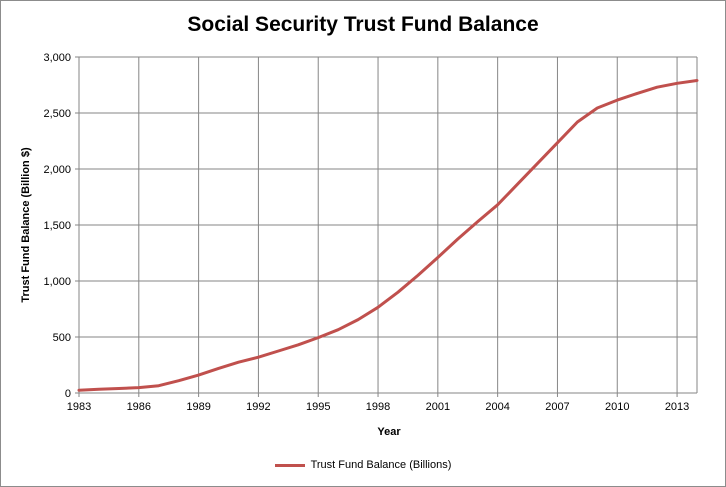  I want to click on x-tick-label: 1998, so click(378, 407).